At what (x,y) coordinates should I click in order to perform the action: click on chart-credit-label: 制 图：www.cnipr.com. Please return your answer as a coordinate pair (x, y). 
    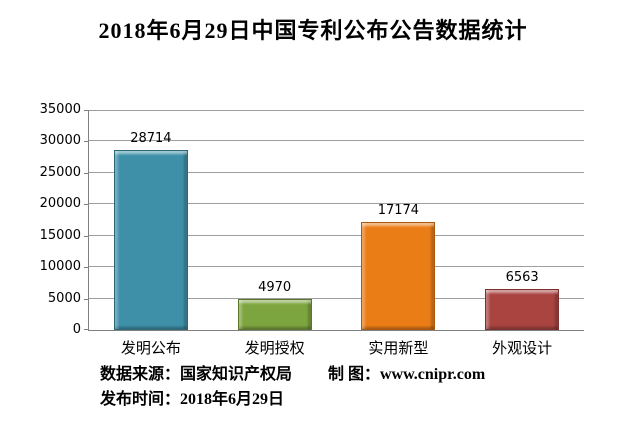
    Looking at the image, I should click on (407, 374).